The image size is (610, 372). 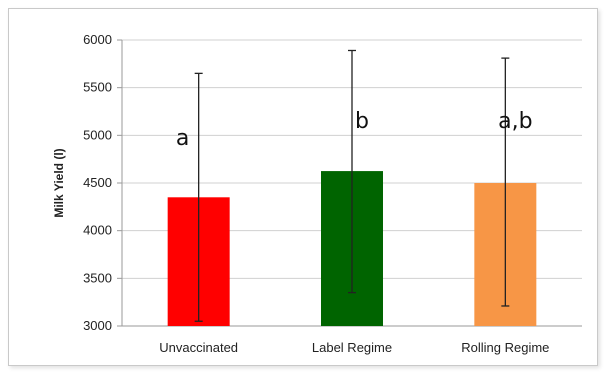 I want to click on x-tick-labels: Unvaccinated Label Regime Rolling Regime, so click(x=354, y=347).